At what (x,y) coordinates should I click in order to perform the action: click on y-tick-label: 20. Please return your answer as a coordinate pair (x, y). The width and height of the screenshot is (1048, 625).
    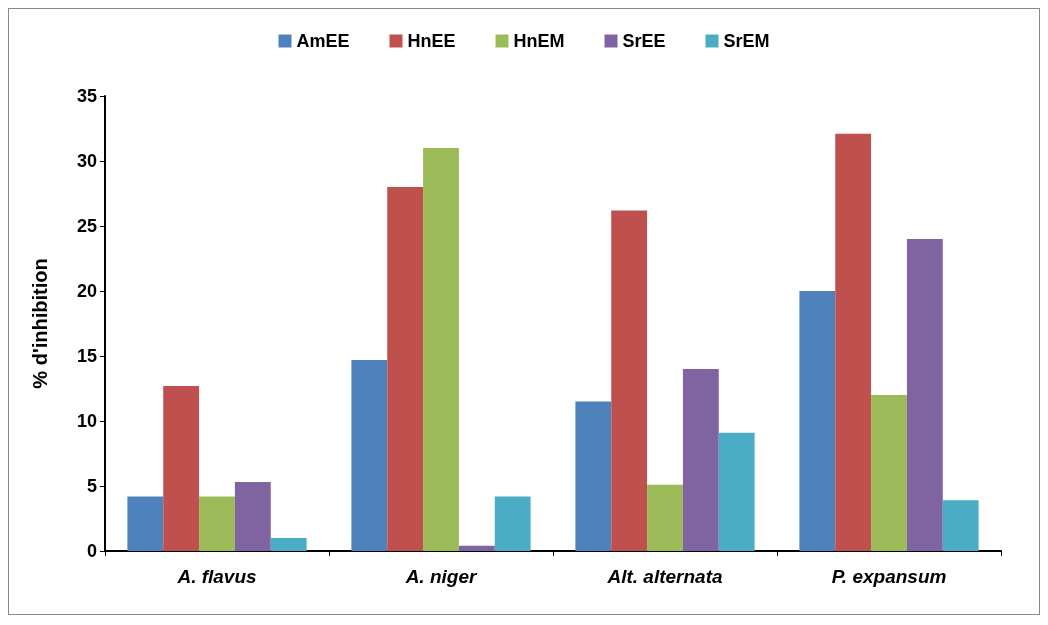
    Looking at the image, I should click on (86, 291).